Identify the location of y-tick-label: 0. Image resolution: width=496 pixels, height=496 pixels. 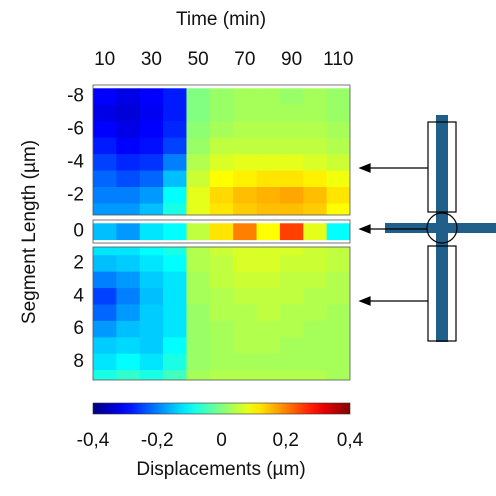
(78, 231).